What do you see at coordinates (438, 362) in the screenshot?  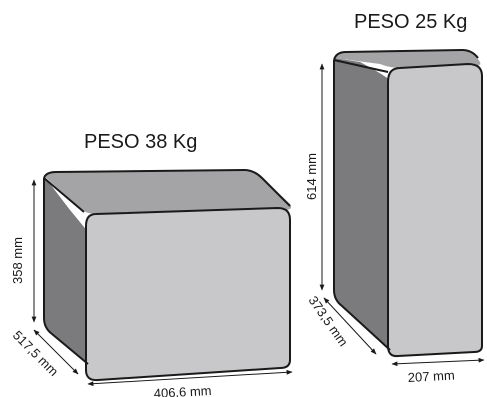 I see `right-width-dimension-line` at bounding box center [438, 362].